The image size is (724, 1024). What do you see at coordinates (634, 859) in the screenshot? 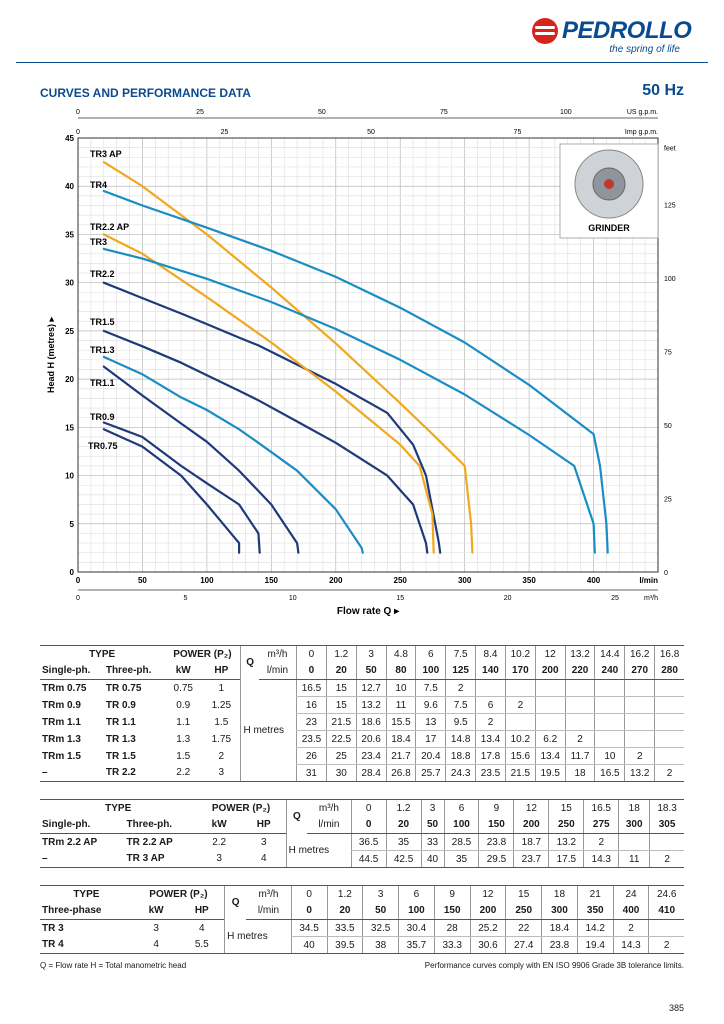
I see `head-value: 11` at bounding box center [634, 859].